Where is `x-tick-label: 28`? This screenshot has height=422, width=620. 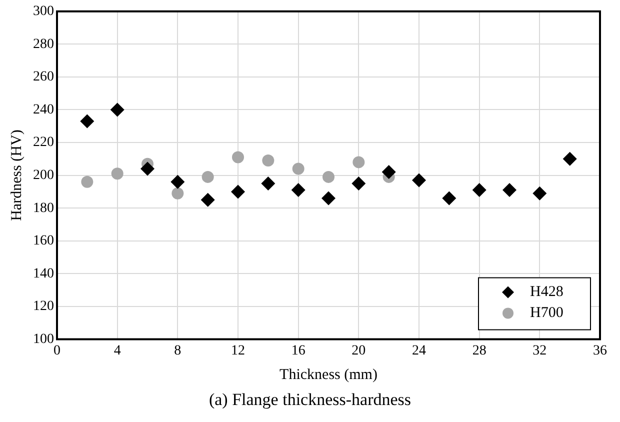
x-tick-label: 28 is located at coordinates (479, 350).